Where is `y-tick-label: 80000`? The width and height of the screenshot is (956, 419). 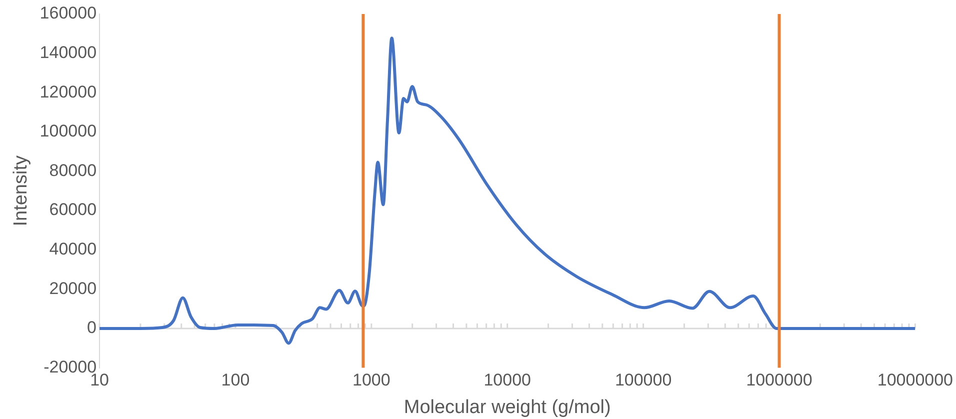 y-tick-label: 80000 is located at coordinates (73, 170).